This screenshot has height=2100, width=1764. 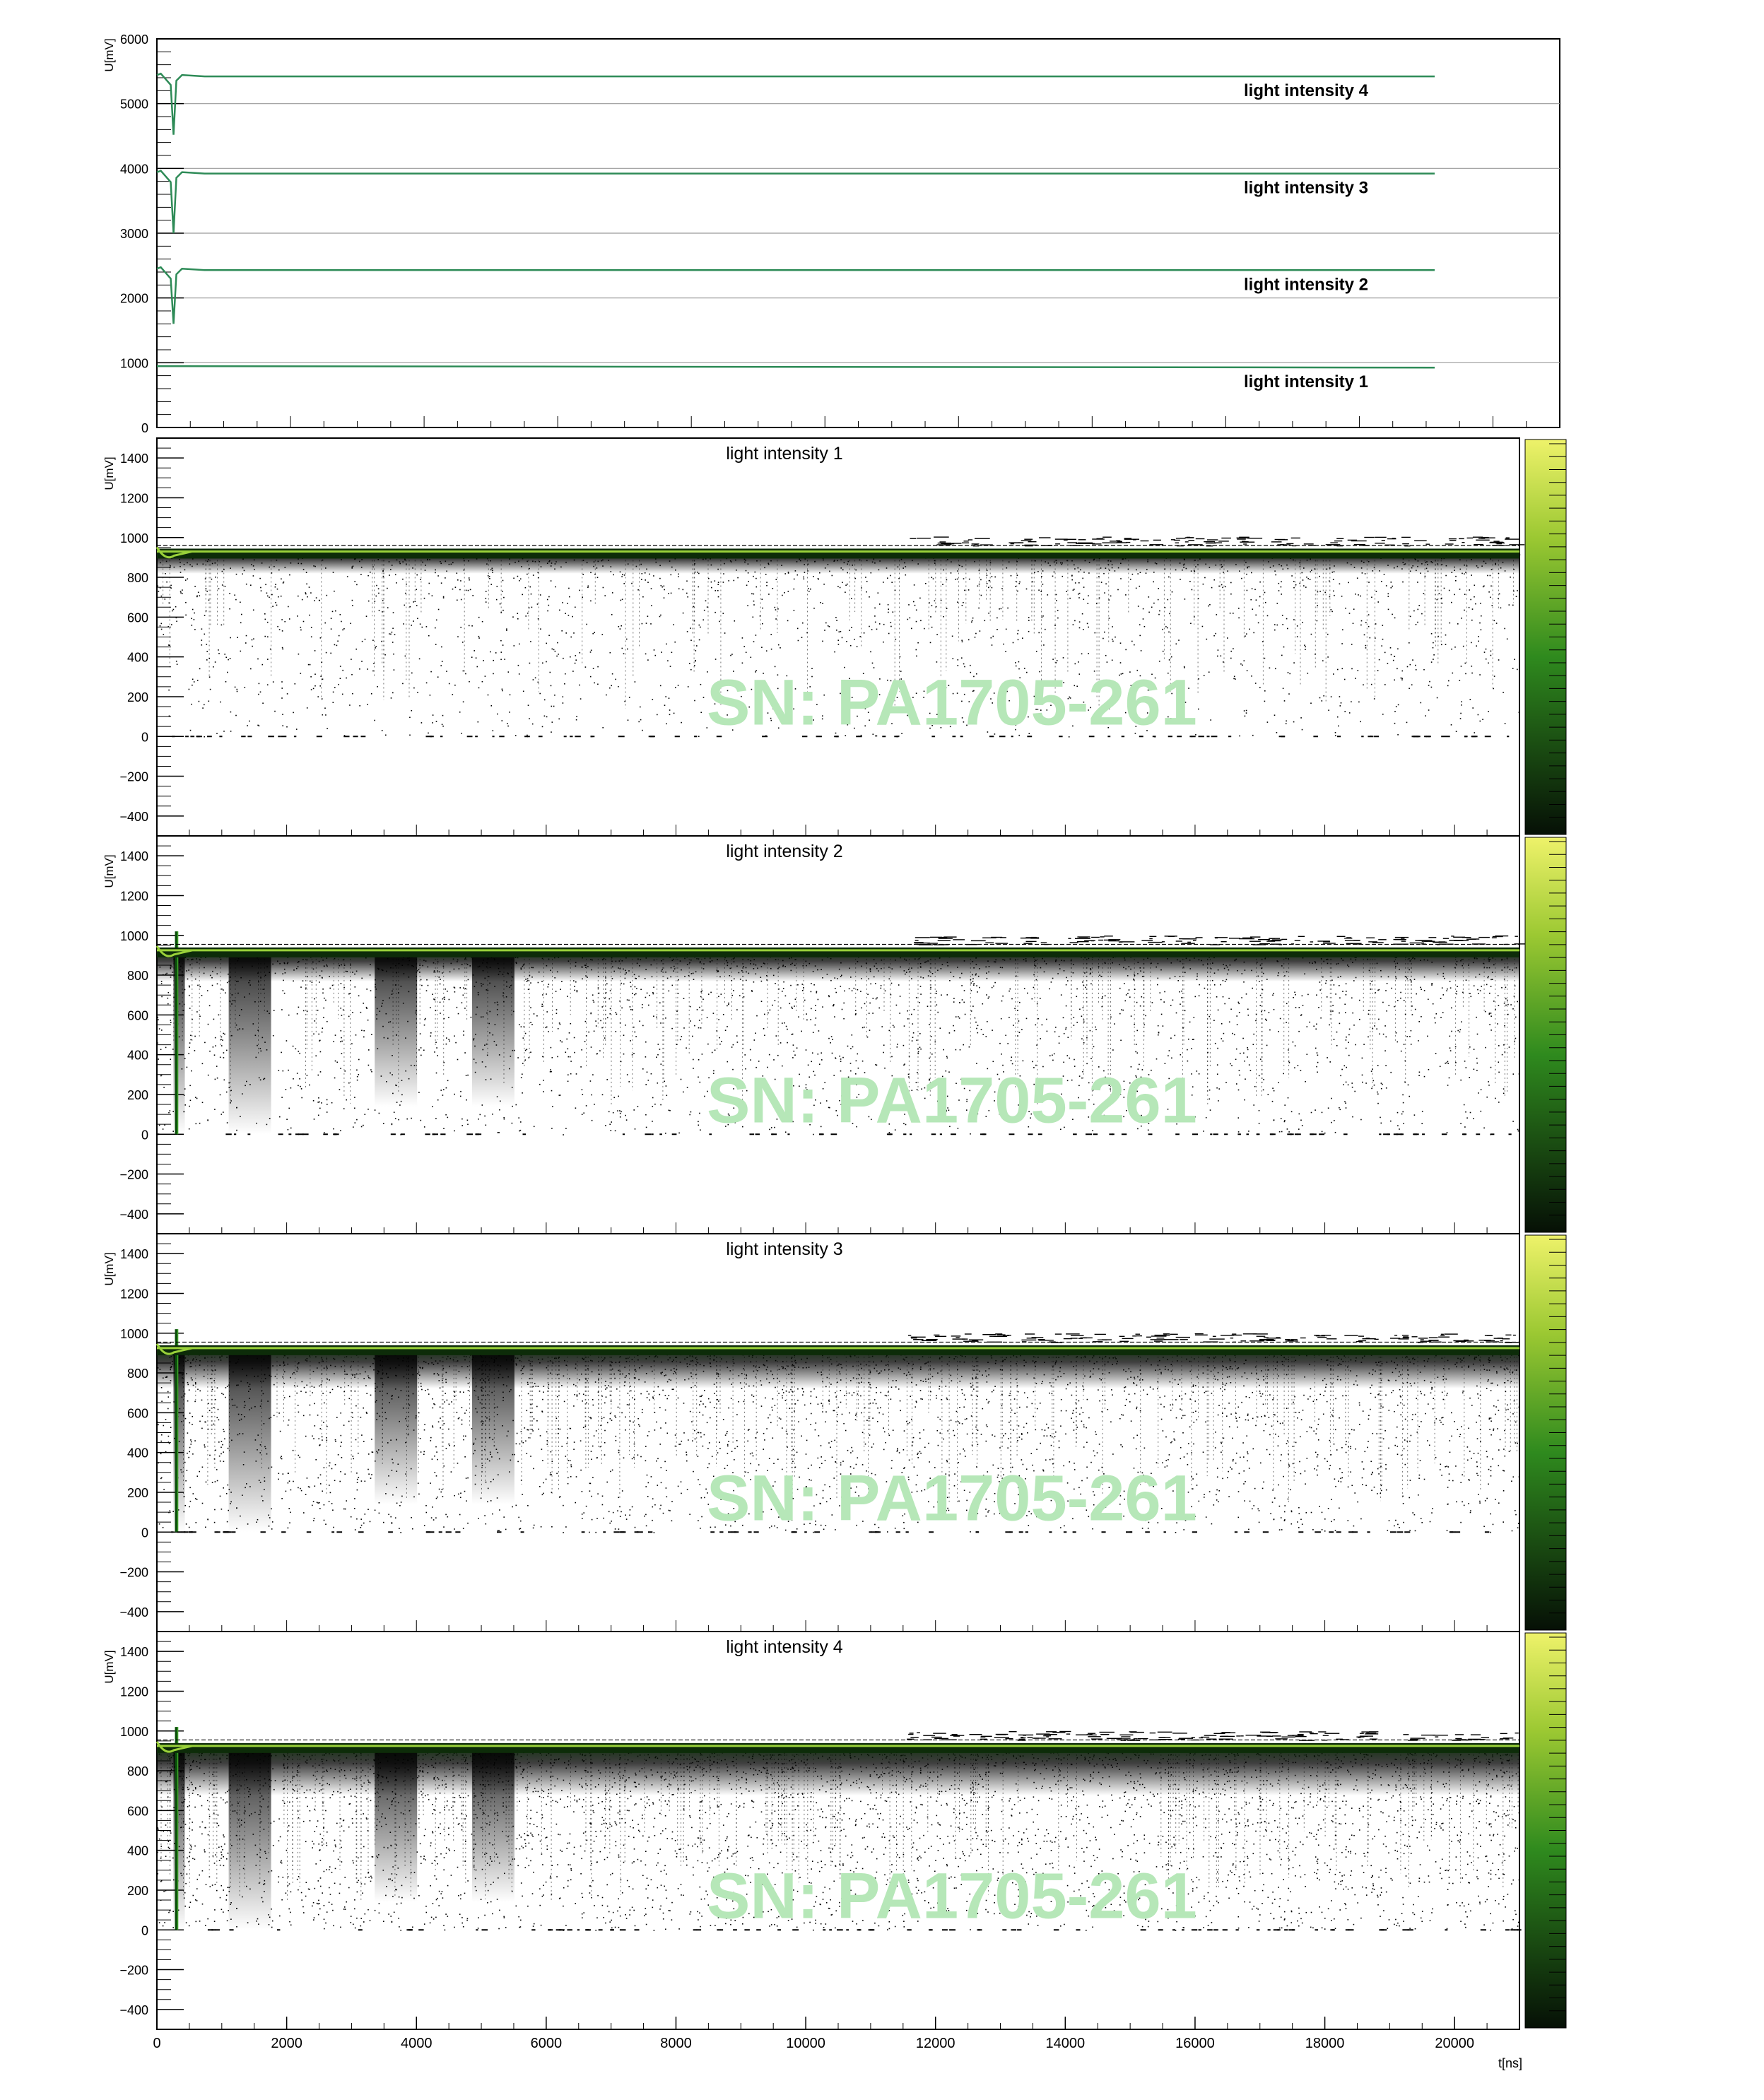 I want to click on x-tick-label: 0, so click(x=157, y=2043).